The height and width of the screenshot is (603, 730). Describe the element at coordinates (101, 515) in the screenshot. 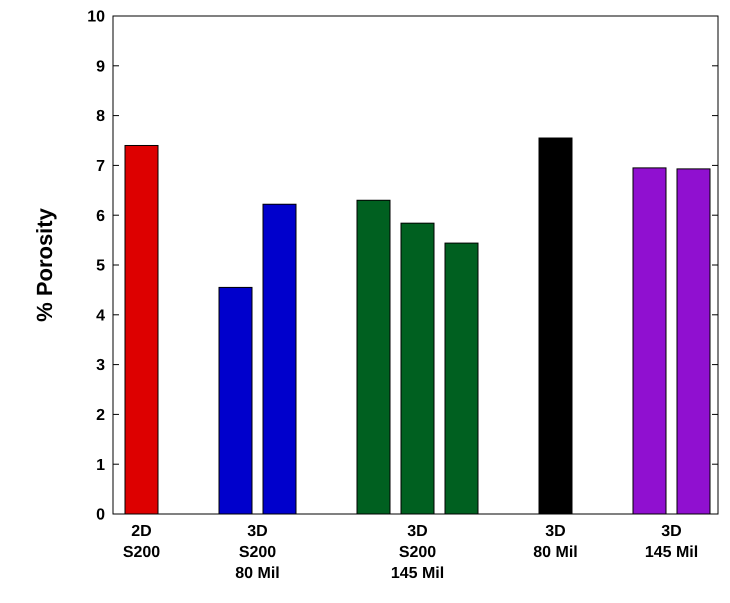

I see `y-tick-label: 0` at that location.